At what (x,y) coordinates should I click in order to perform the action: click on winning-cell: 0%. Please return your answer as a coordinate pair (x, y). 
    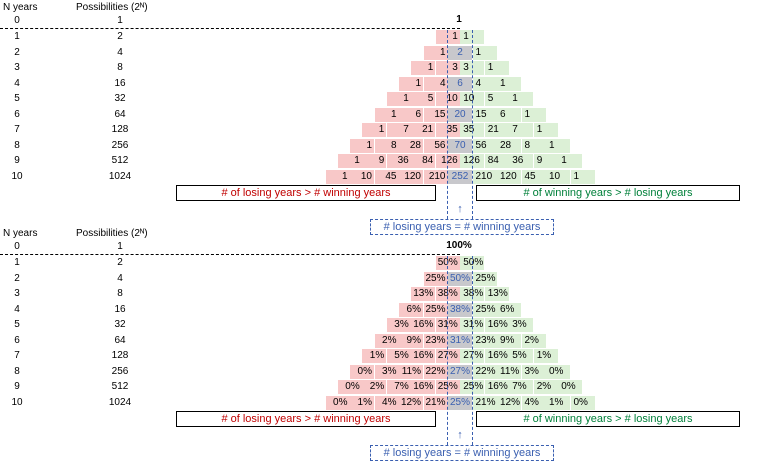
    Looking at the image, I should click on (582, 402).